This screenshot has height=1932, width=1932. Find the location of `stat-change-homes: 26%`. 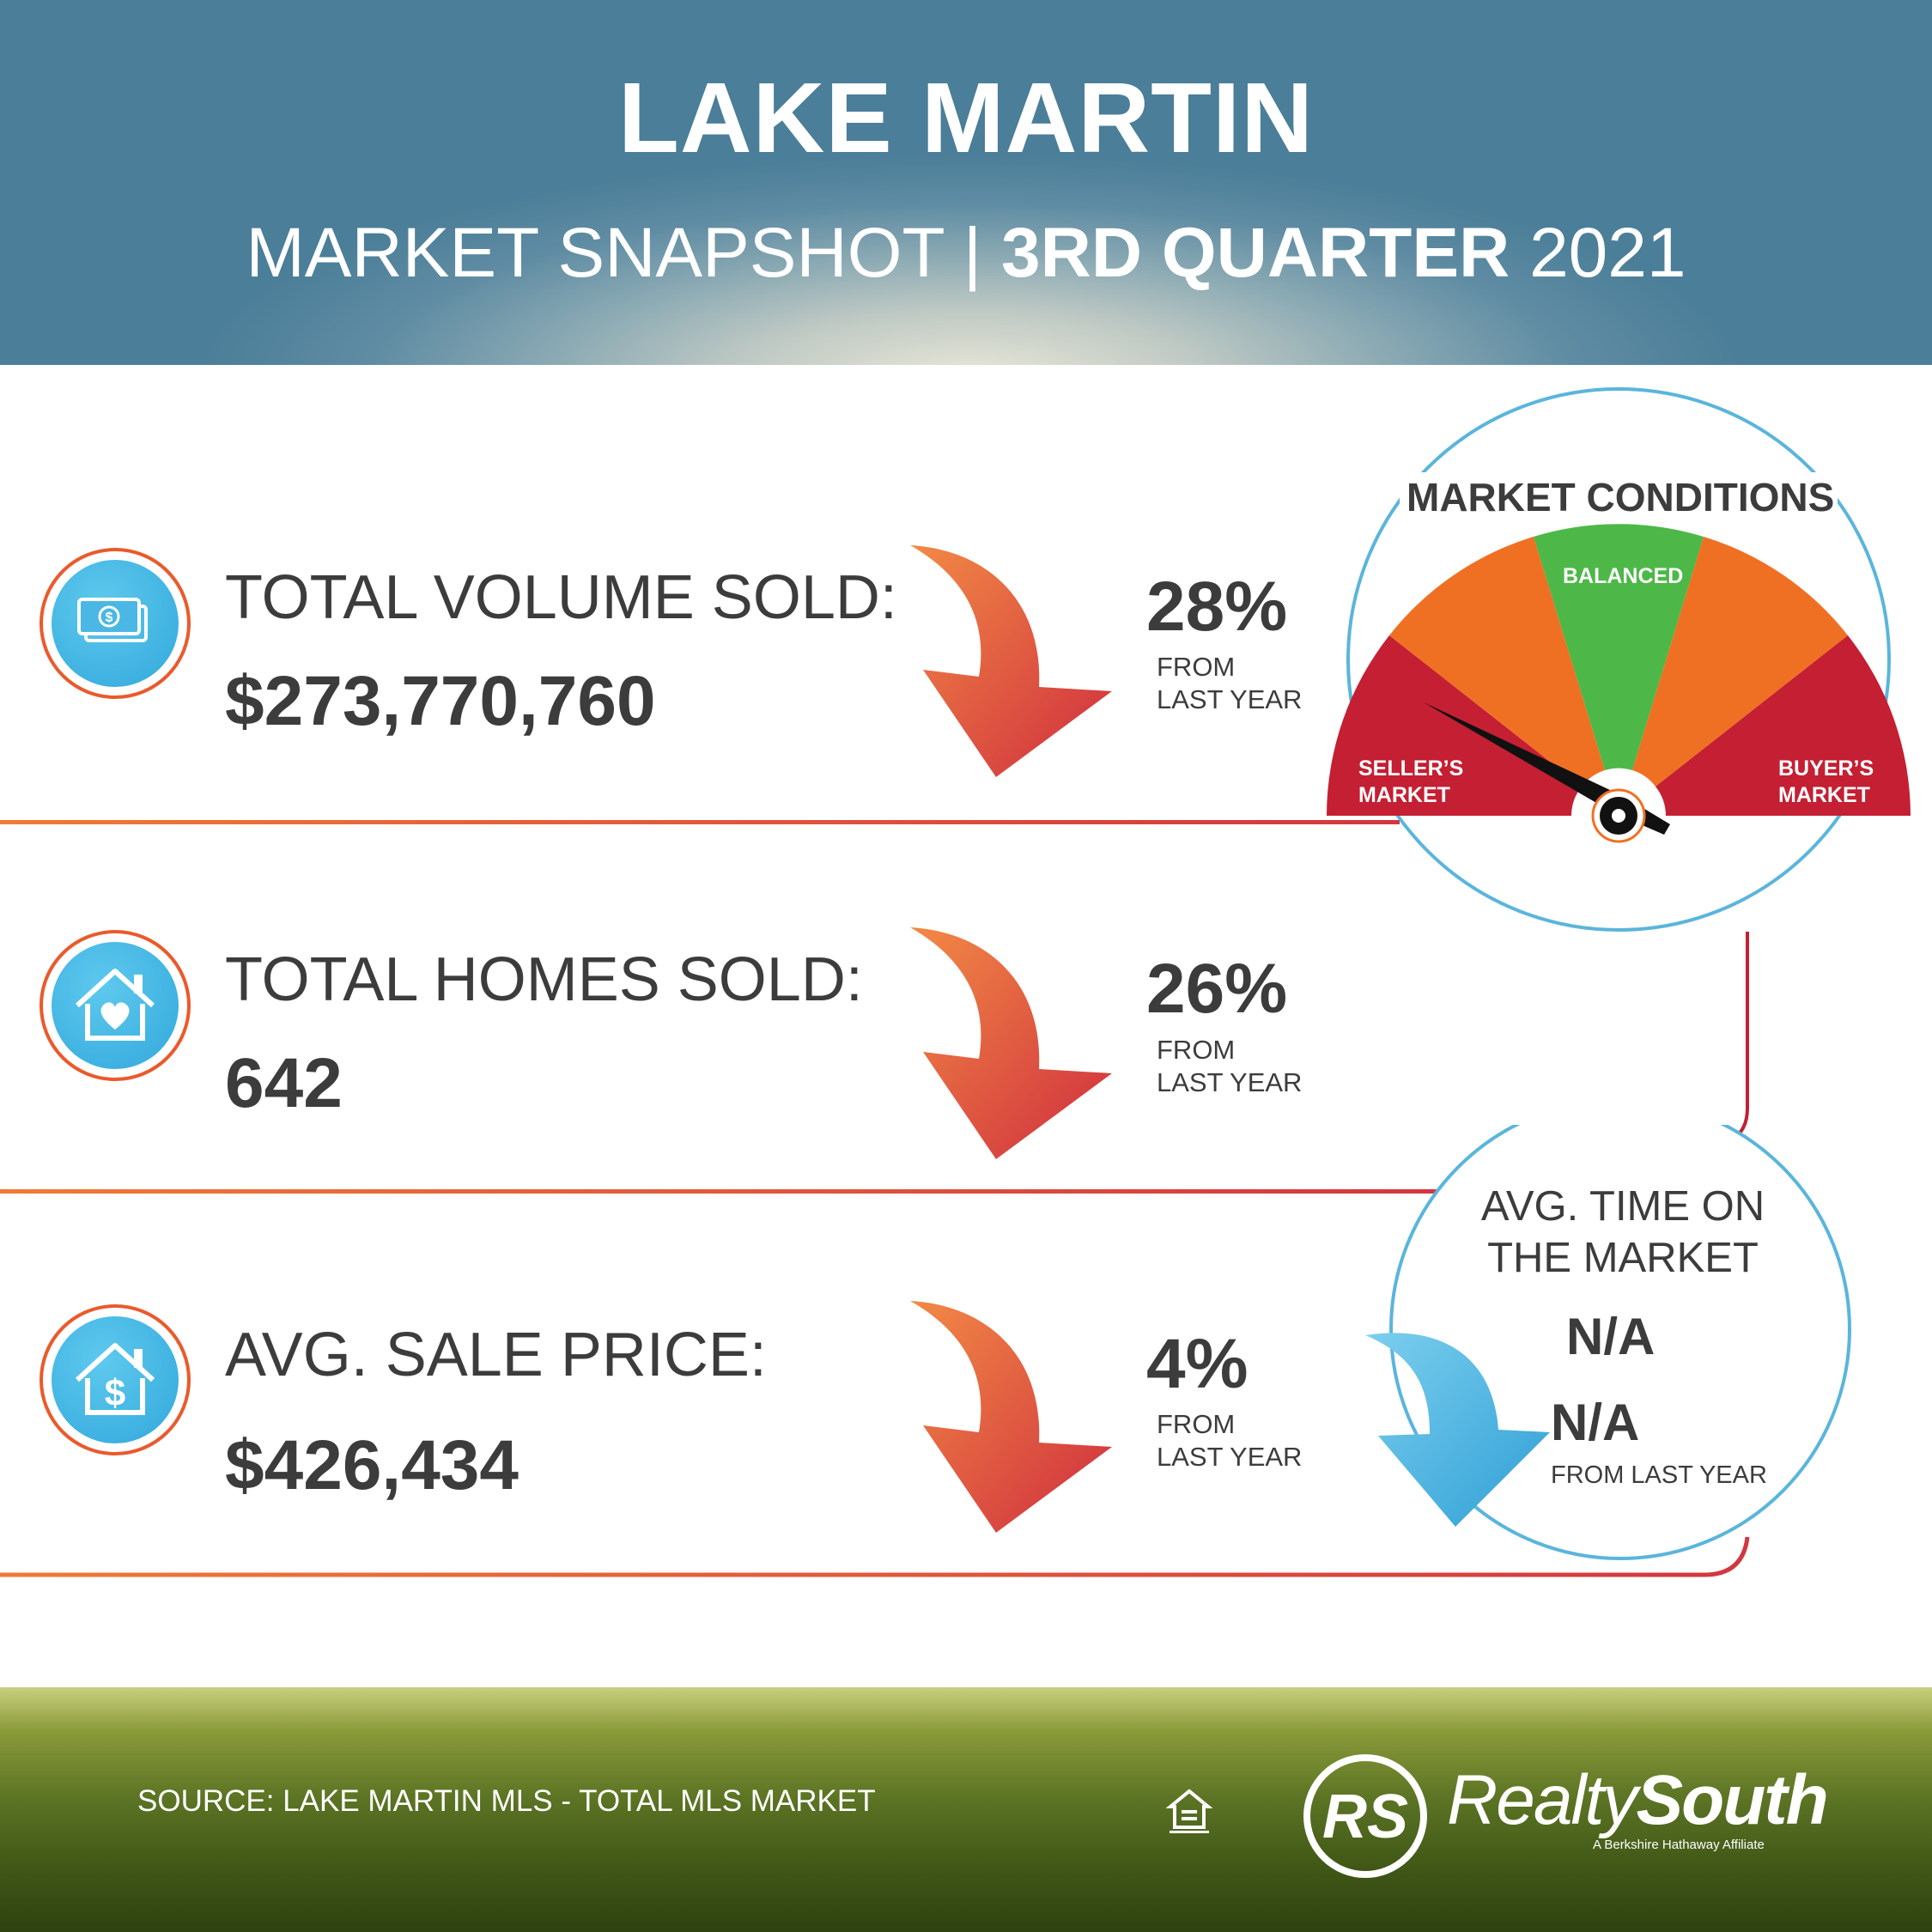

stat-change-homes: 26% is located at coordinates (1217, 989).